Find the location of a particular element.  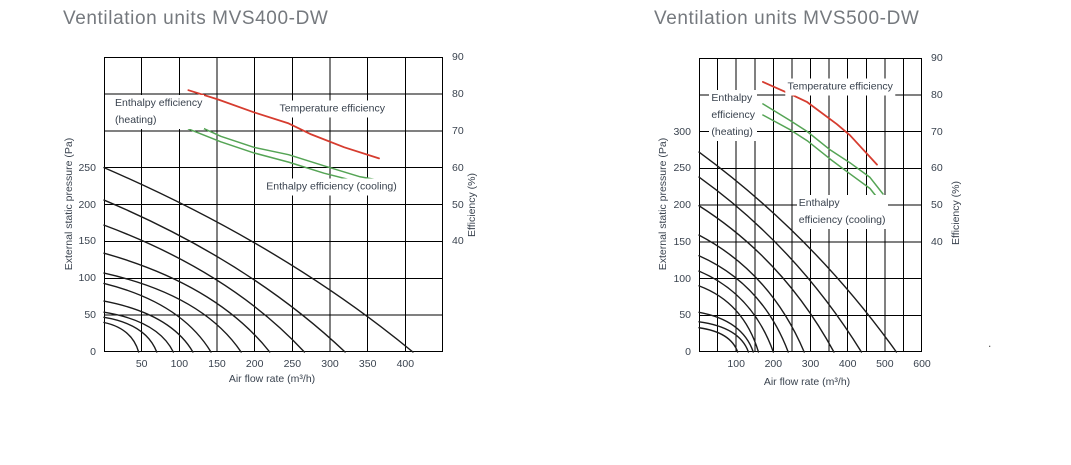

plot-border is located at coordinates (810, 205).